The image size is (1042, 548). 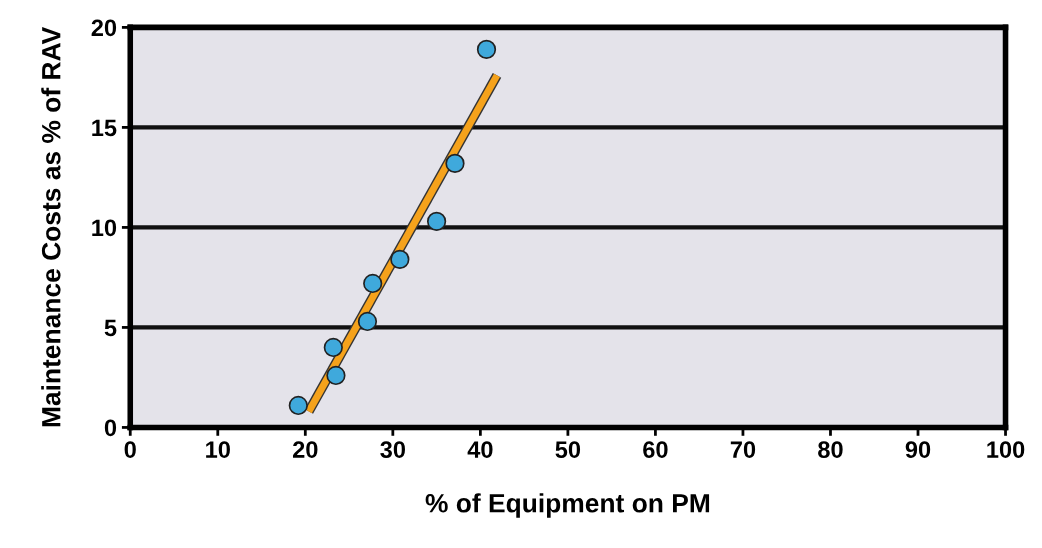 I want to click on y-tick-label: 5, so click(x=110, y=328).